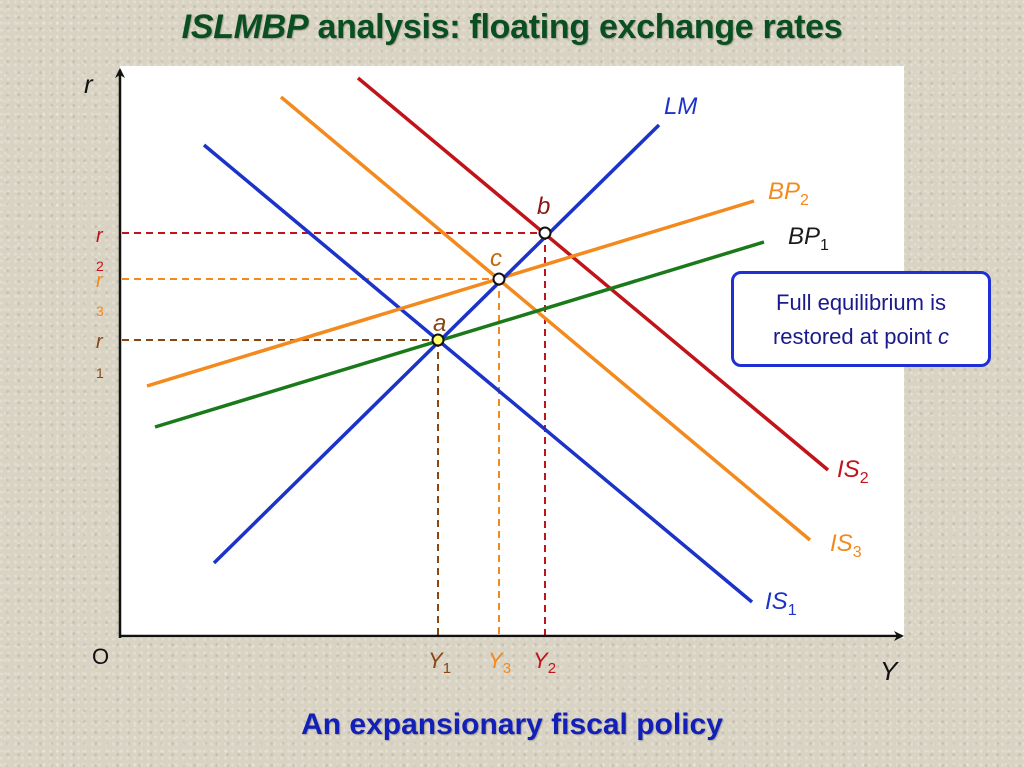 The image size is (1024, 768). I want to click on y3-tick-label: Y3, so click(499, 662).